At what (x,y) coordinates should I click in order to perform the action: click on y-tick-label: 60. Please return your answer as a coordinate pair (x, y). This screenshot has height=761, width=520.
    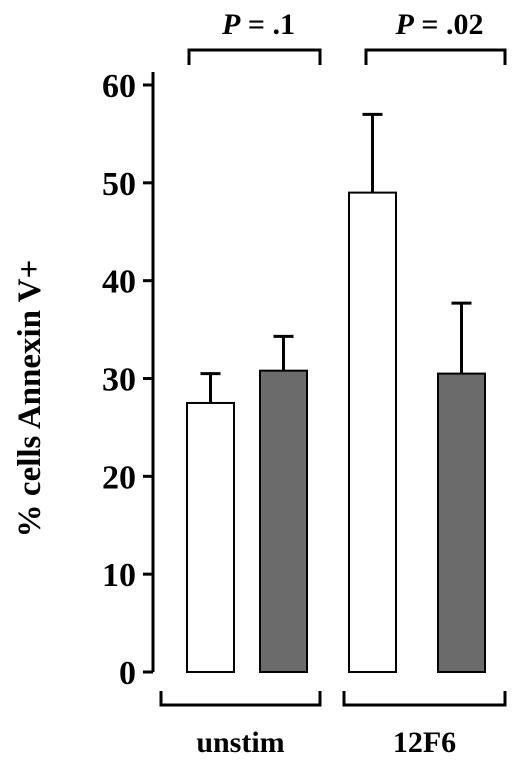
    Looking at the image, I should click on (119, 86).